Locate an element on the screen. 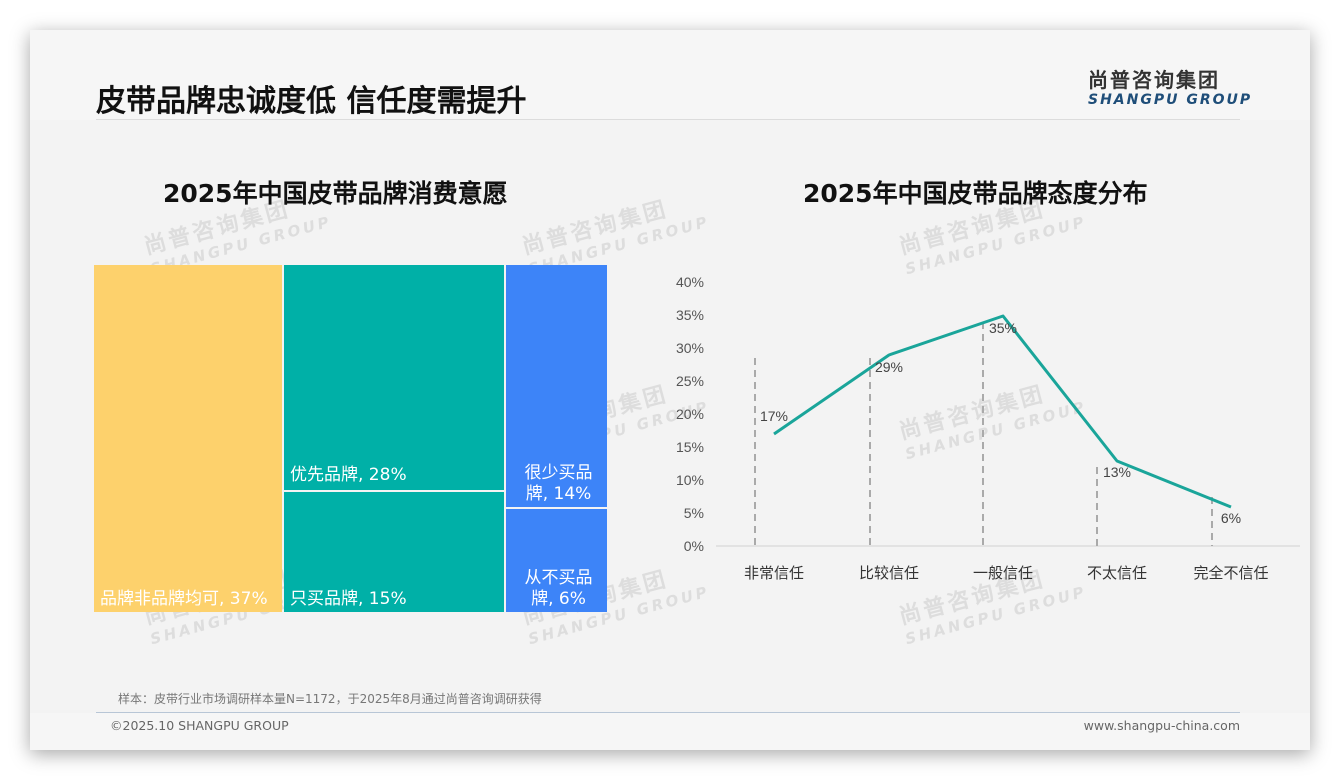  y-tick: 20% is located at coordinates (690, 414).